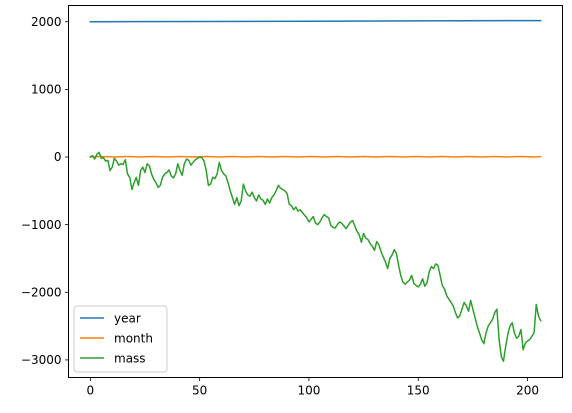 The height and width of the screenshot is (413, 572). What do you see at coordinates (127, 318) in the screenshot?
I see `legend-label-year: year` at bounding box center [127, 318].